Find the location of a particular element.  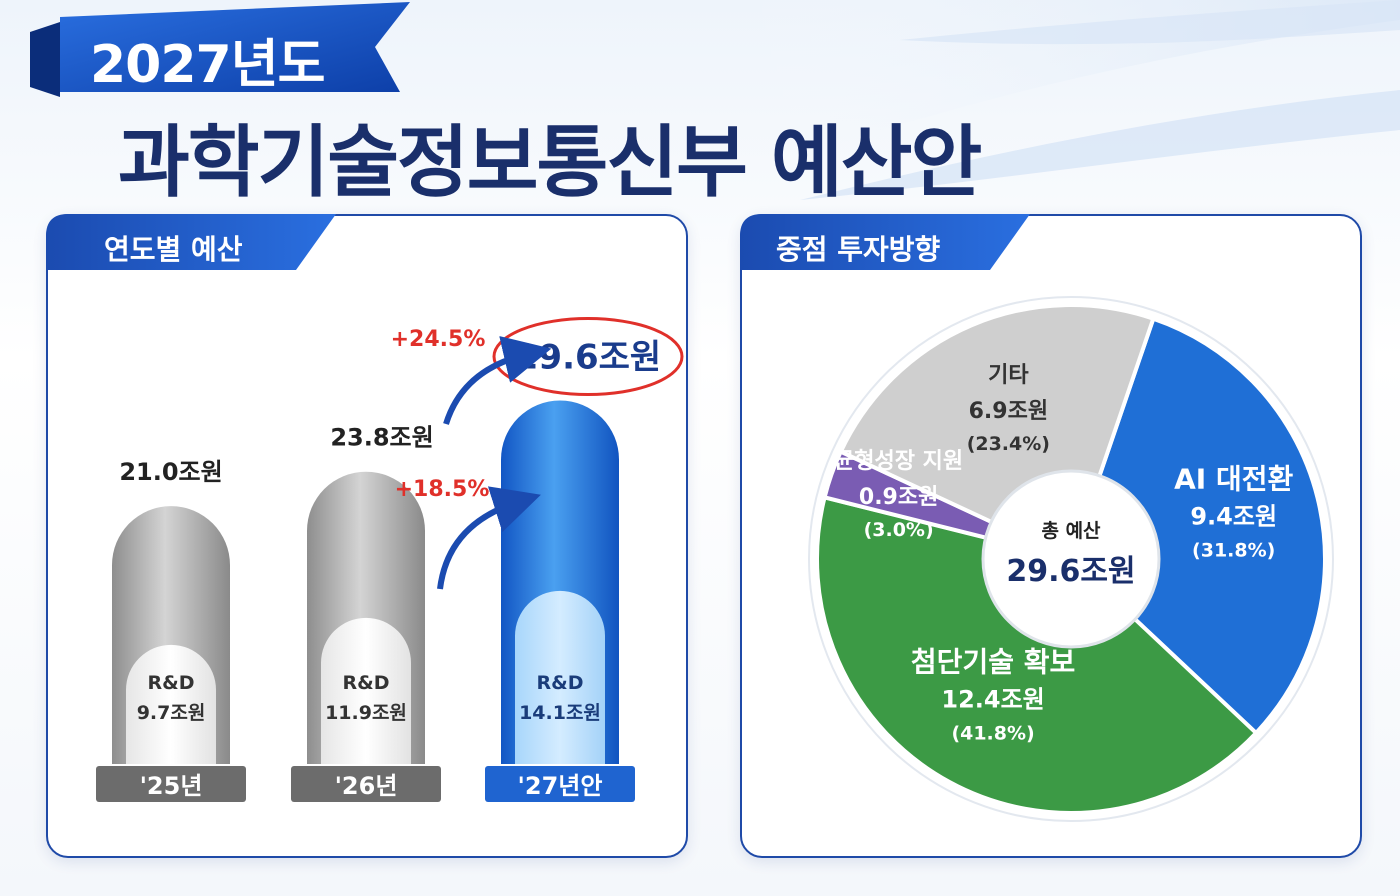

center-value: 29.6조원 is located at coordinates (1070, 571).